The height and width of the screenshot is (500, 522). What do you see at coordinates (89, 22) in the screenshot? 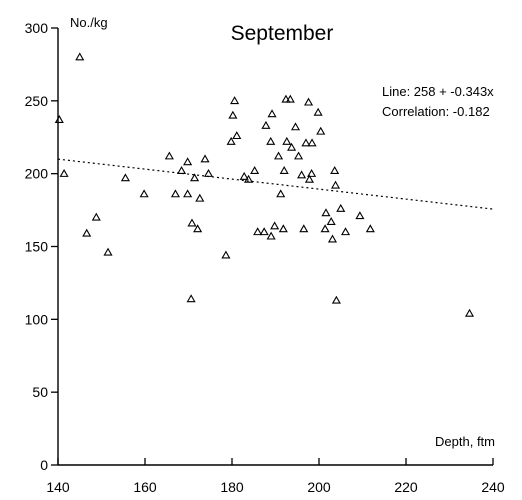
I see `y-axis-label: No./kg` at bounding box center [89, 22].